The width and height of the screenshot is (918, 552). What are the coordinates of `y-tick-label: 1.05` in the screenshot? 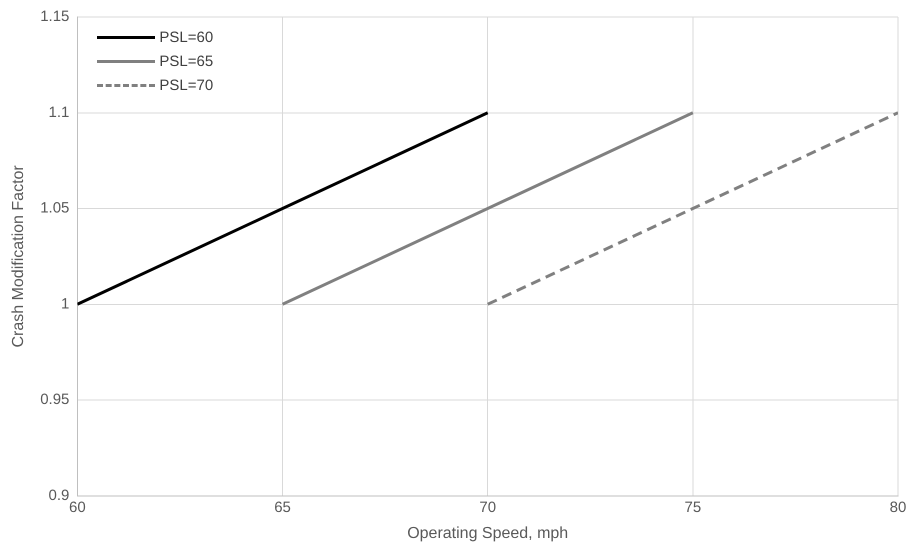 It's located at (55, 208).